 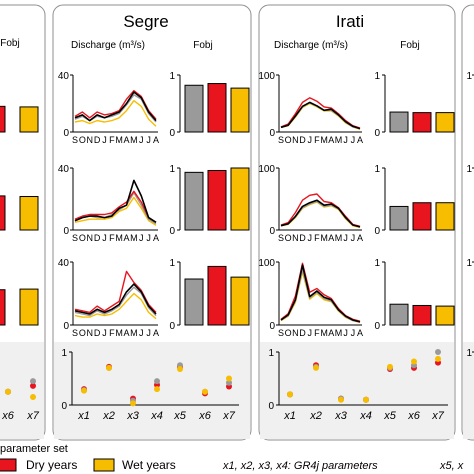 I want to click on legend-gr4j-note: x1, x2, x3, x4: GR4j parameters, so click(x=300, y=466).